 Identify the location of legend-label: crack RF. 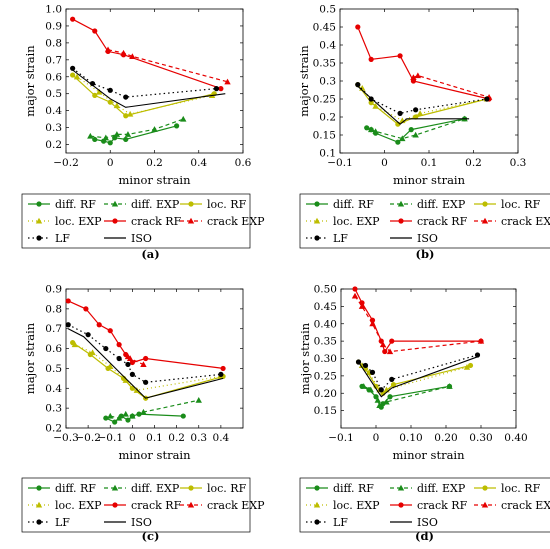
(156, 221).